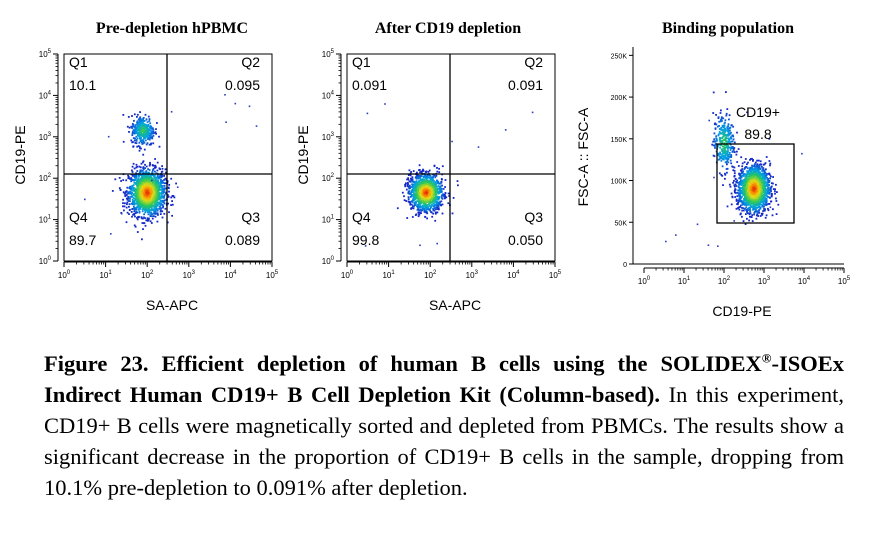 The width and height of the screenshot is (874, 548). Describe the element at coordinates (230, 275) in the screenshot. I see `x-tick-label: 104` at that location.